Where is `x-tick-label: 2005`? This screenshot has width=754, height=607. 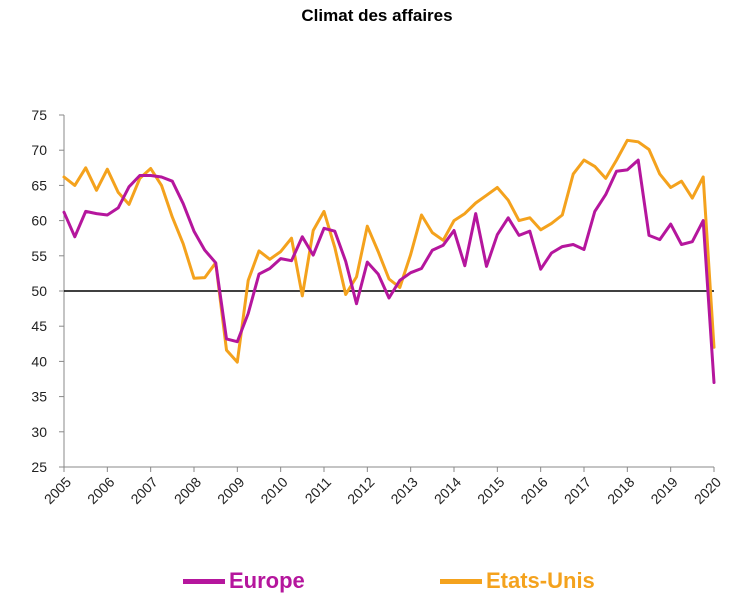
x-tick-label: 2005 is located at coordinates (57, 490).